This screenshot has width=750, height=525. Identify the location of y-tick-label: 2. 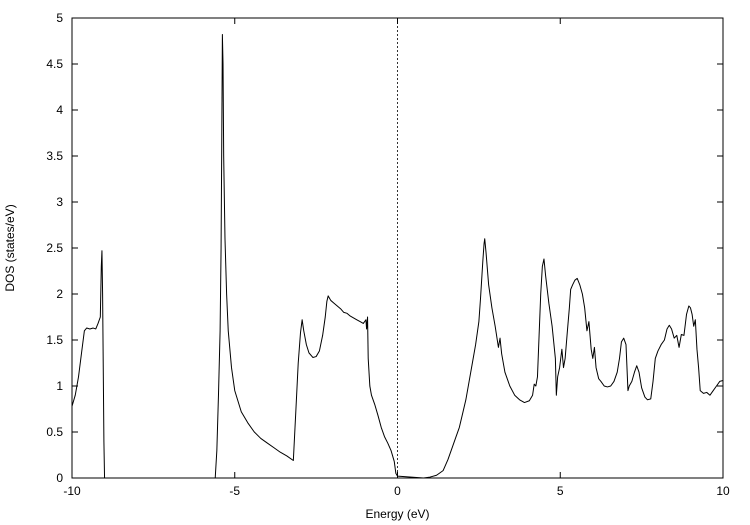
(59, 294).